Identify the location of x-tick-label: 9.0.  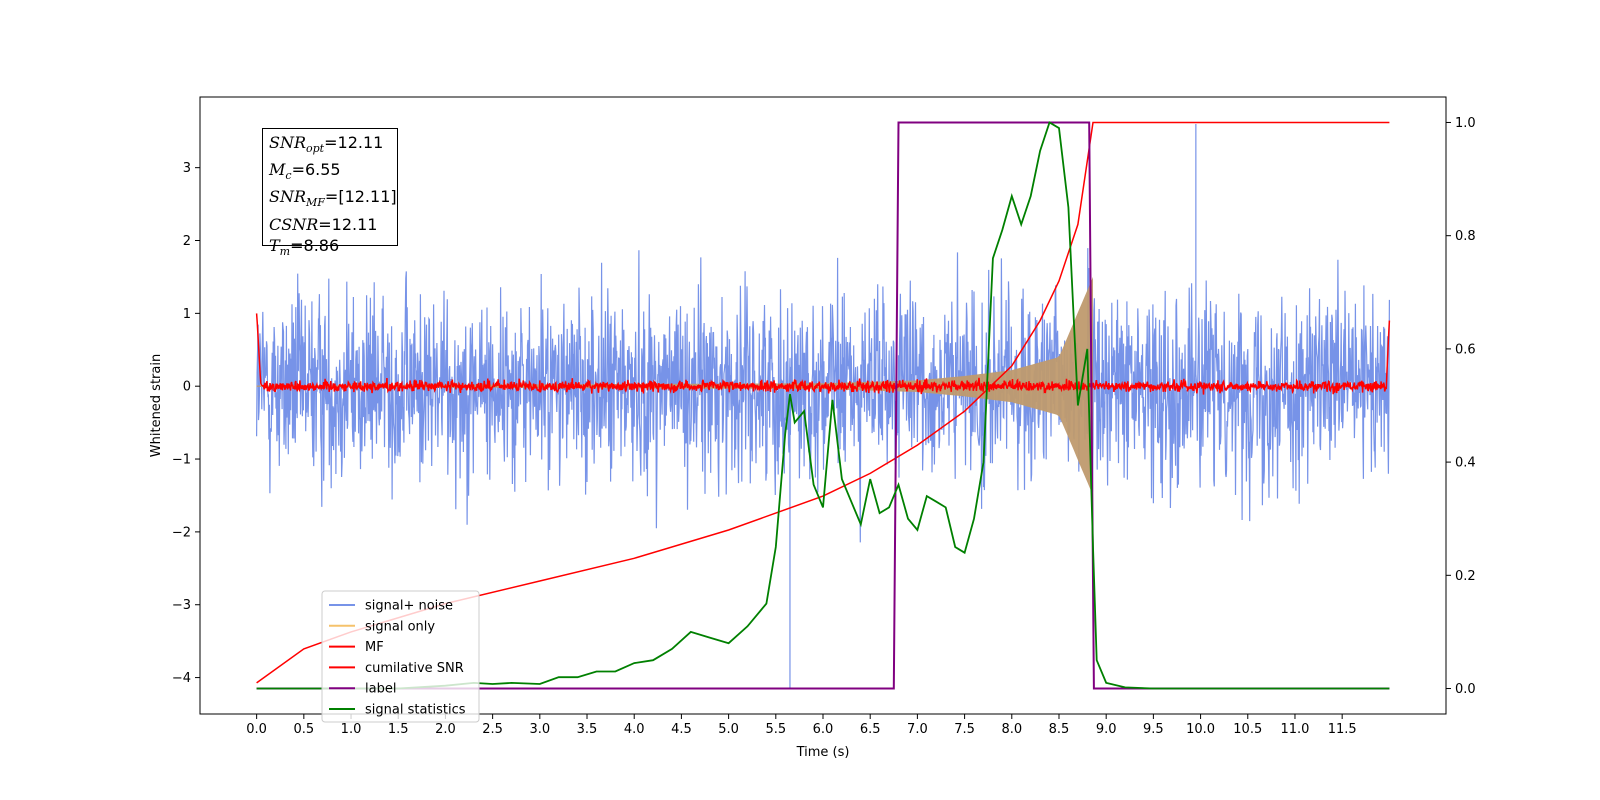
(1106, 729).